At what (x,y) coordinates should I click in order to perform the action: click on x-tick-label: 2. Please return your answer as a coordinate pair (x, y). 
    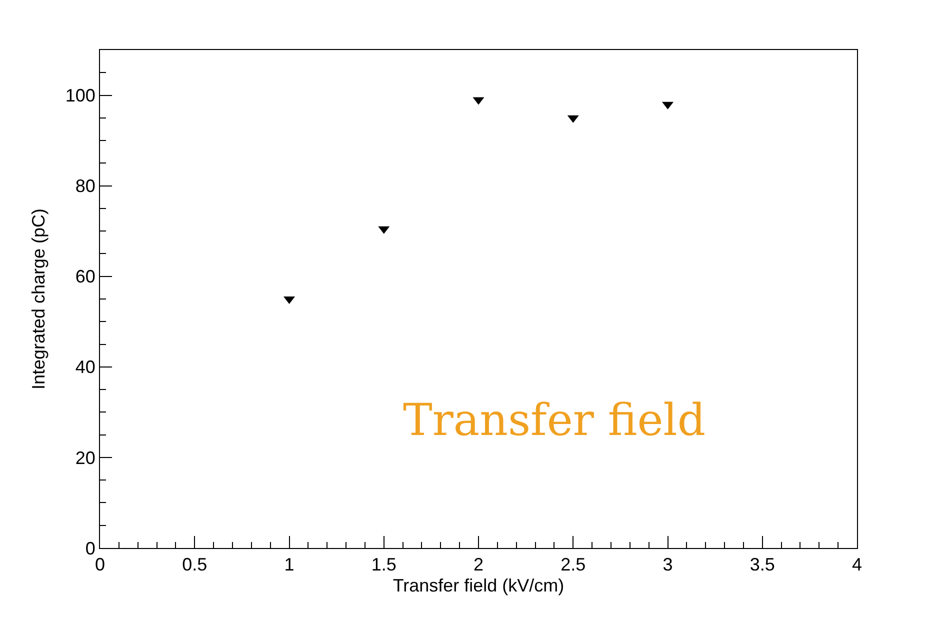
    Looking at the image, I should click on (478, 564).